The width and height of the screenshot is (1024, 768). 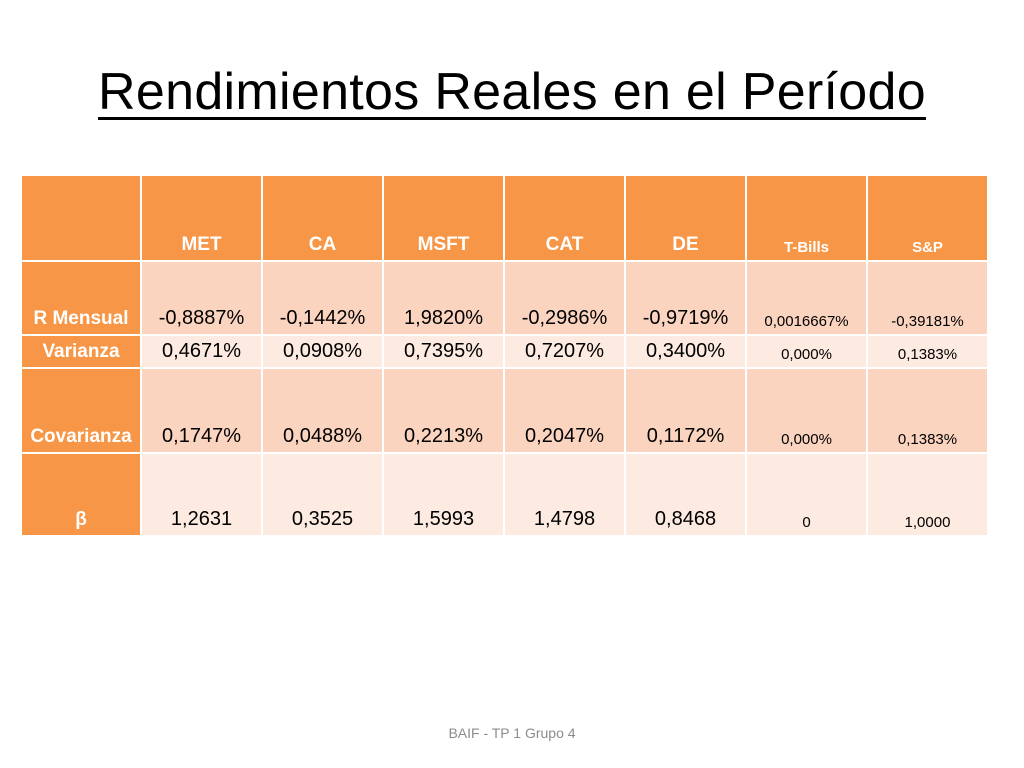 What do you see at coordinates (927, 298) in the screenshot?
I see `table-cell: -0,39181%` at bounding box center [927, 298].